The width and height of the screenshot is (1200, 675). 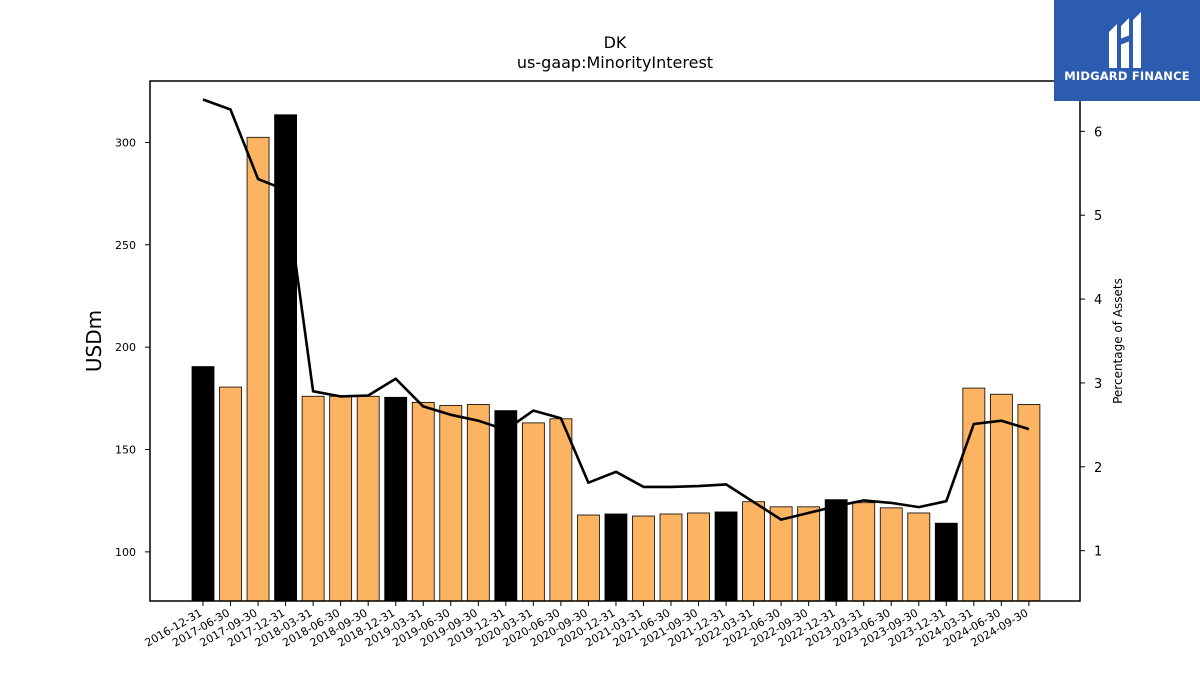 What do you see at coordinates (1098, 384) in the screenshot?
I see `y2-tick-label: 3` at bounding box center [1098, 384].